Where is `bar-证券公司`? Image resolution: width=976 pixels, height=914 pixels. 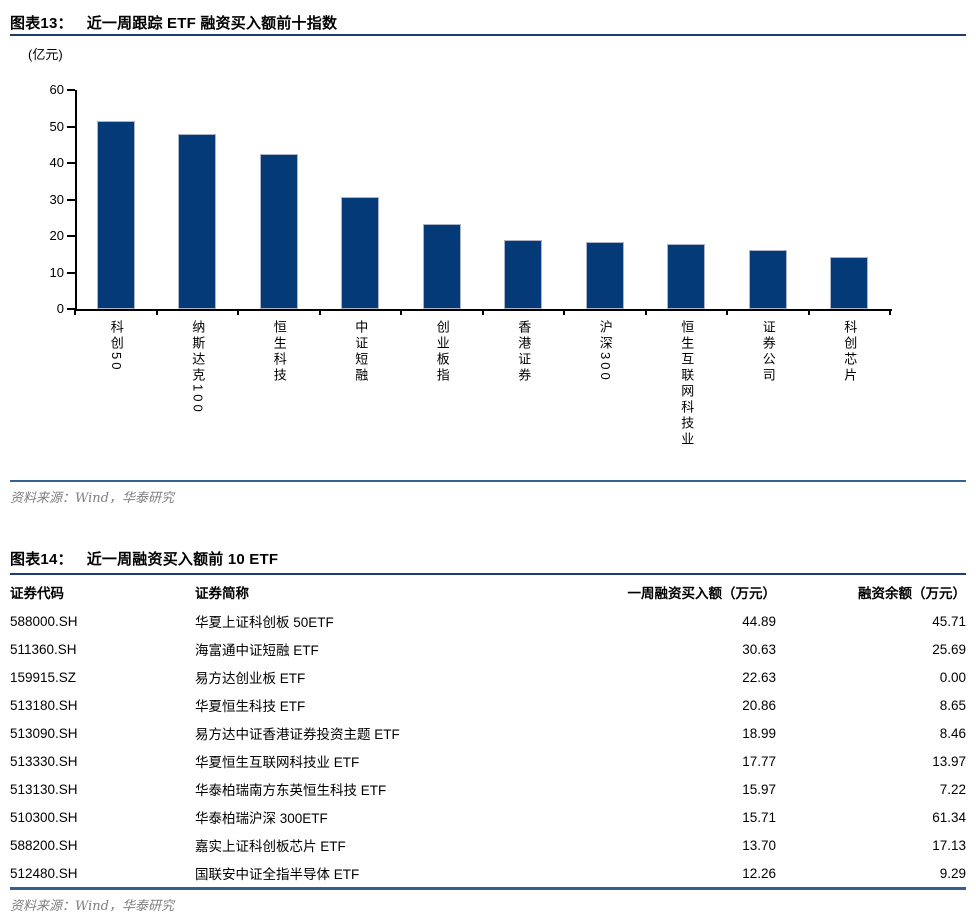 bar-证券公司 is located at coordinates (767, 279).